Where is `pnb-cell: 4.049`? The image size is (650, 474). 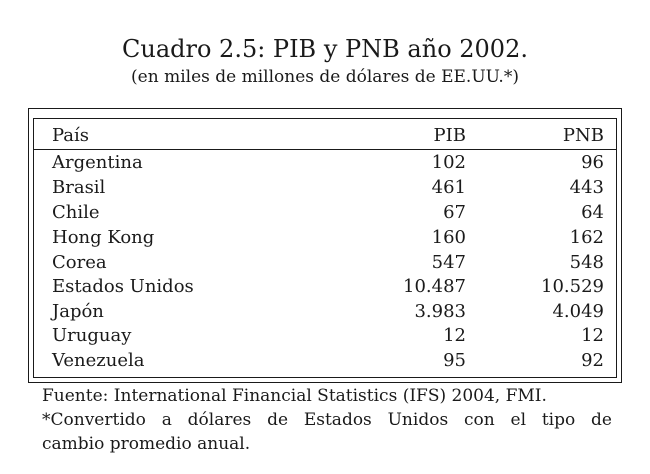
pnb-cell: 4.049 is located at coordinates (578, 311).